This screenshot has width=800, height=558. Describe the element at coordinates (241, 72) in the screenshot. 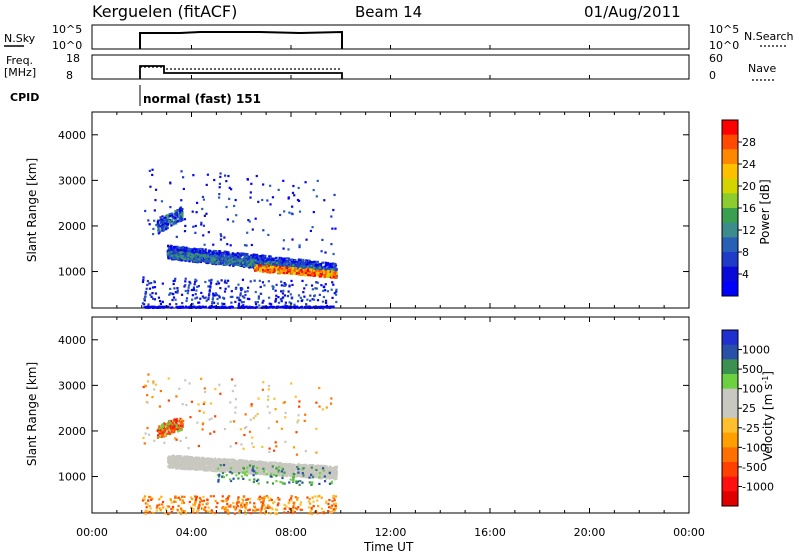

I see `freq-trace` at that location.